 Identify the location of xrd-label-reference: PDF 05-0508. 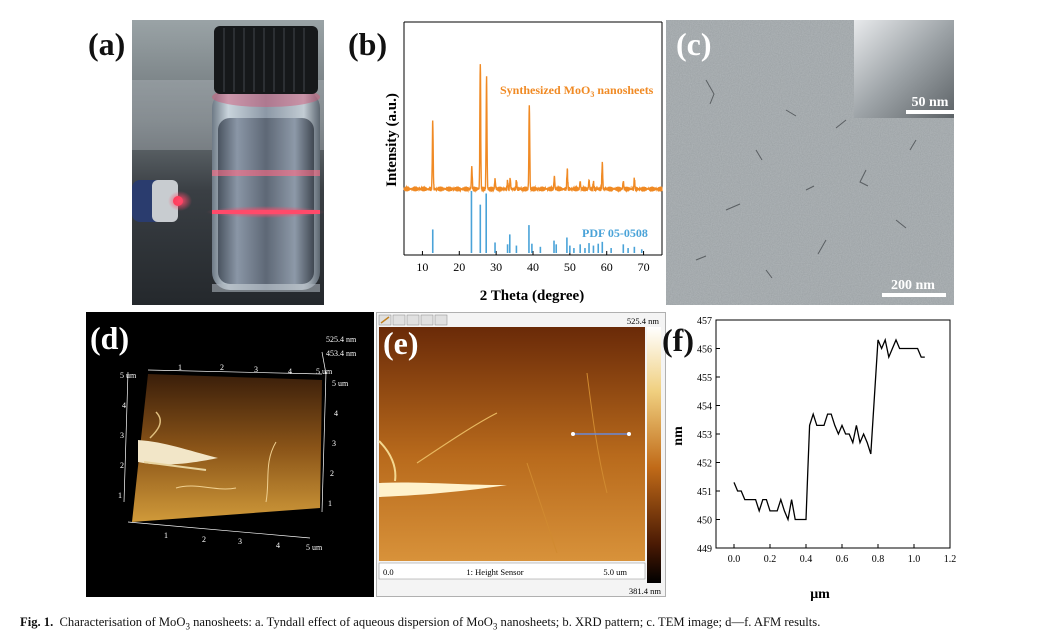
(615, 233).